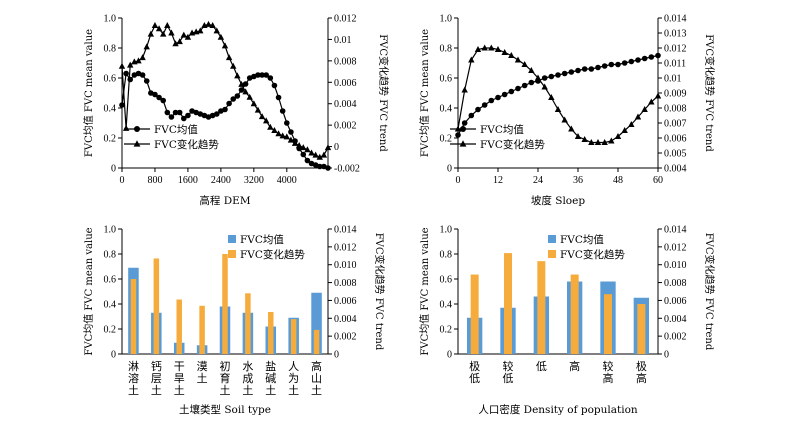 This screenshot has height=428, width=800. What do you see at coordinates (293, 366) in the screenshot?
I see `category-label-glyph: 人` at bounding box center [293, 366].